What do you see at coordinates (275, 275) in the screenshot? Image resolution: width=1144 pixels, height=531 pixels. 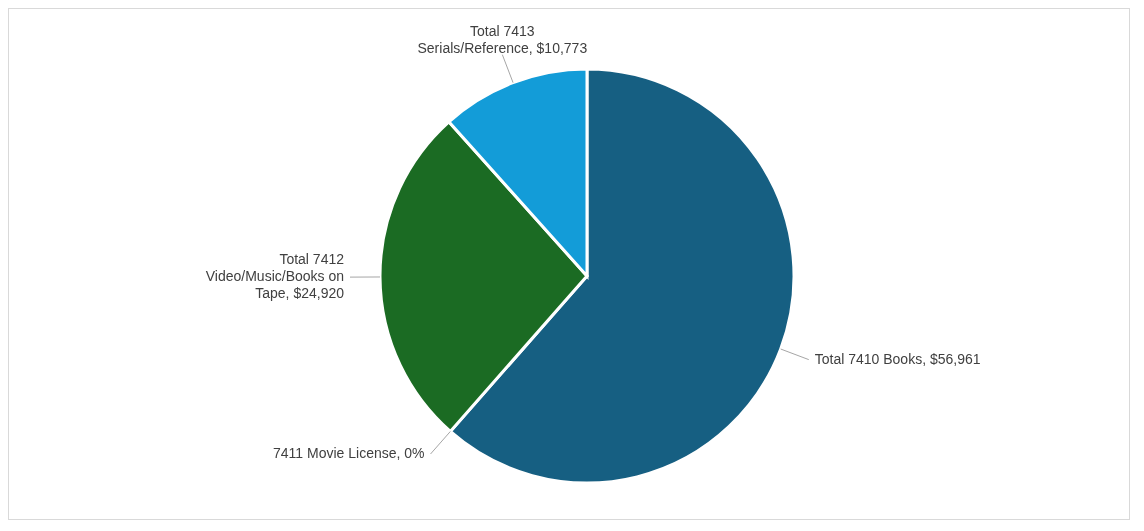 I see `slice-label: Total 7412 Video/Music/Books on Tape, $24,920` at bounding box center [275, 275].